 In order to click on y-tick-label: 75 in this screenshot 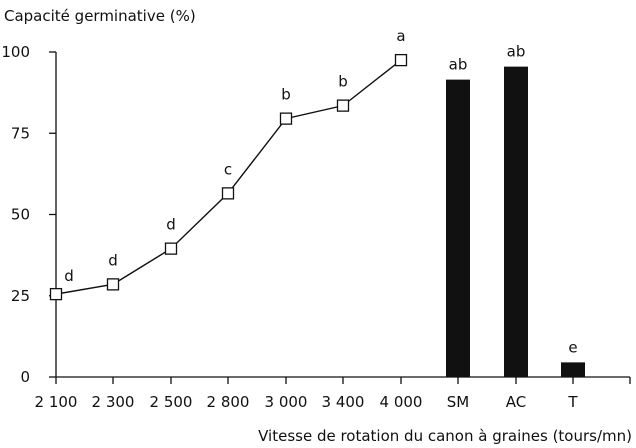, I will do `click(20, 133)`.